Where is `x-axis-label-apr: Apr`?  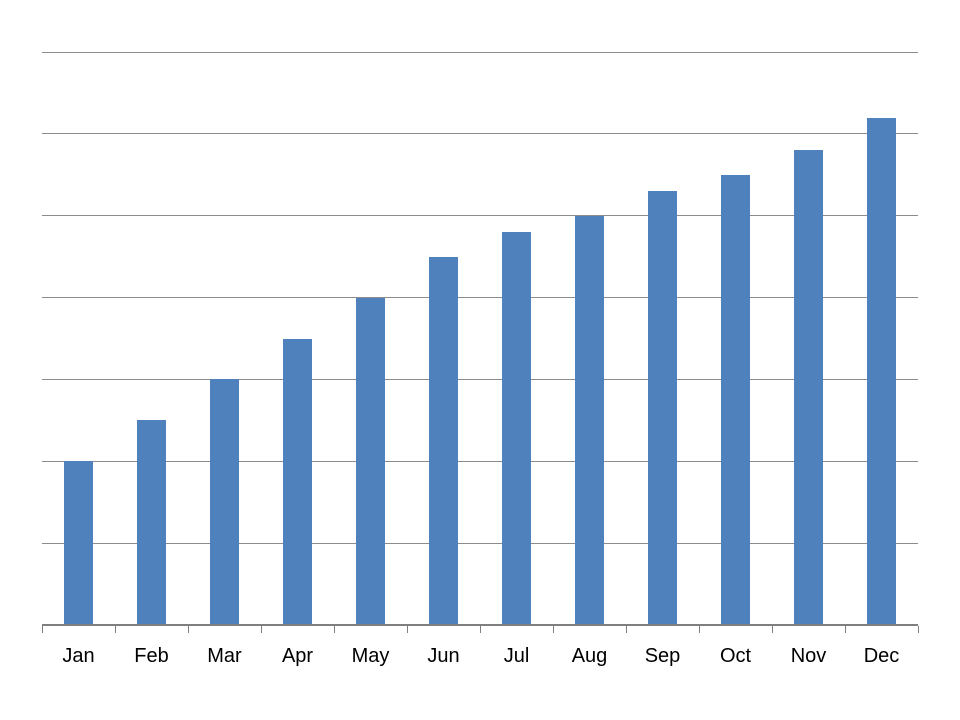 x-axis-label-apr: Apr is located at coordinates (297, 656).